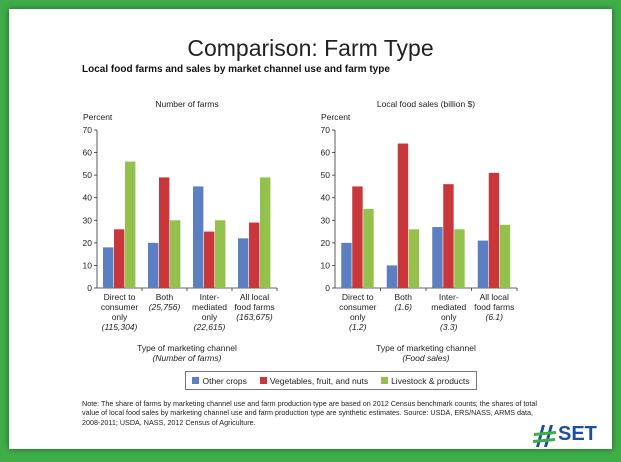 This screenshot has width=621, height=462. Describe the element at coordinates (120, 297) in the screenshot. I see `chart1-category-label: Direct to` at that location.